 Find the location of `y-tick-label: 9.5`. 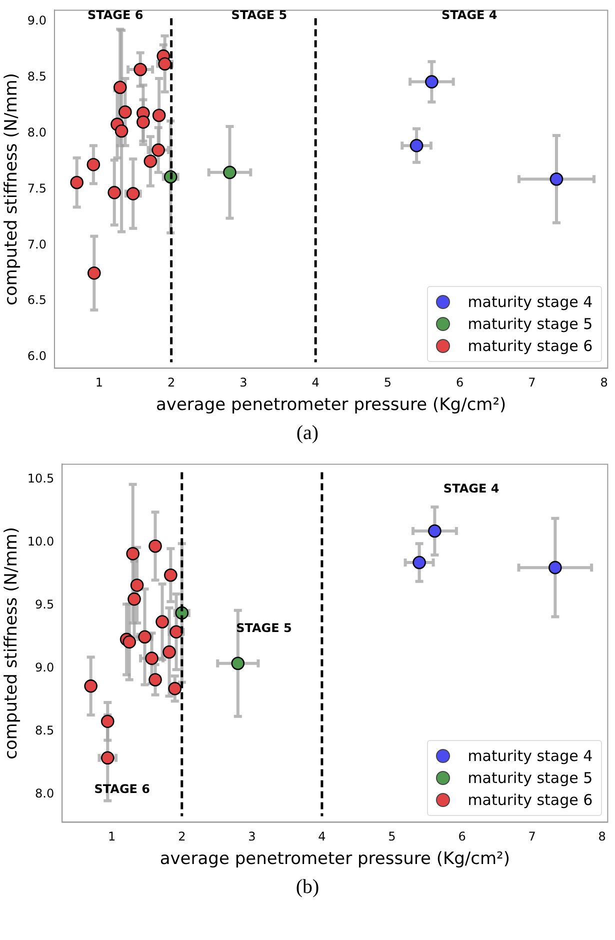

y-tick-label: 9.5 is located at coordinates (44, 605).